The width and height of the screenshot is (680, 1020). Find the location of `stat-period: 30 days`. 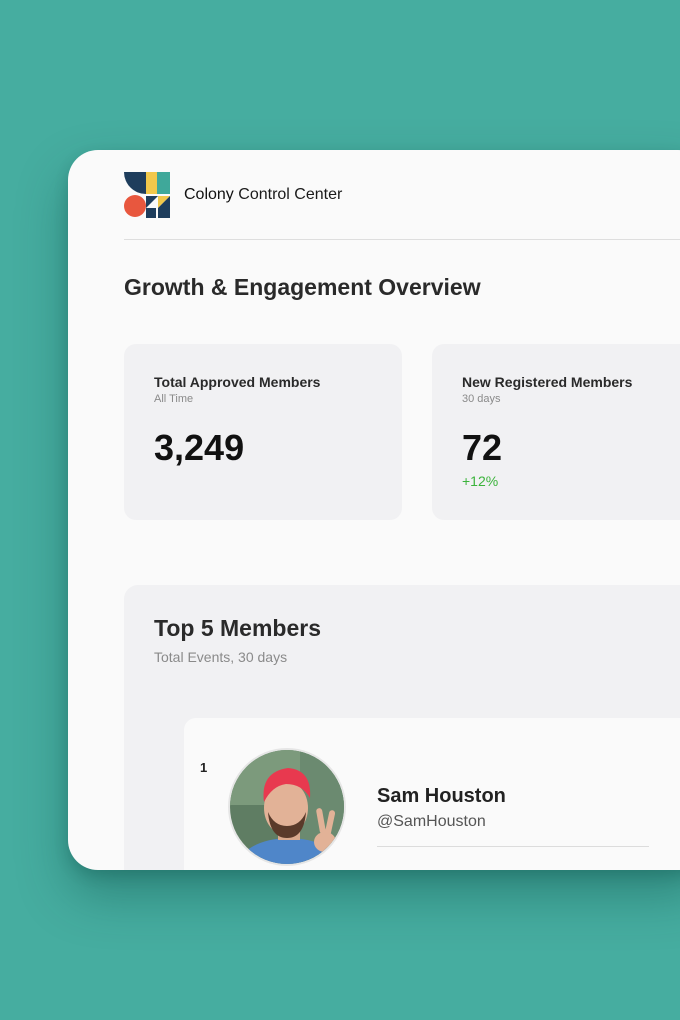

stat-period: 30 days is located at coordinates (481, 399).